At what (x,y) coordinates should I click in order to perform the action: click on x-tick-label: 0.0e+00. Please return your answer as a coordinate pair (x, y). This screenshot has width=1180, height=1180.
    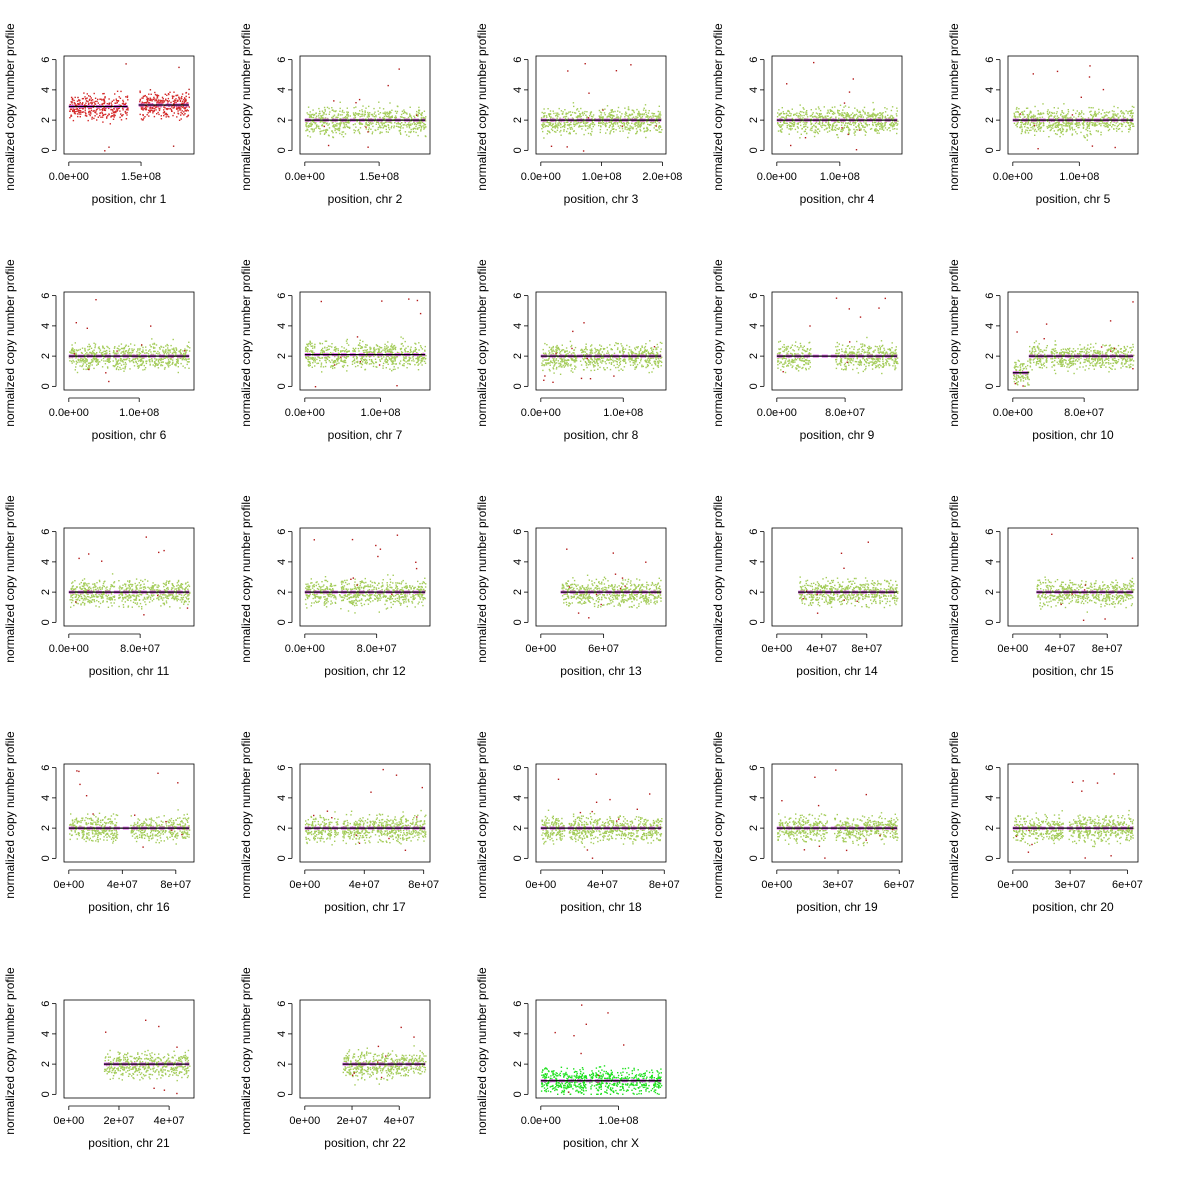
    Looking at the image, I should click on (305, 177).